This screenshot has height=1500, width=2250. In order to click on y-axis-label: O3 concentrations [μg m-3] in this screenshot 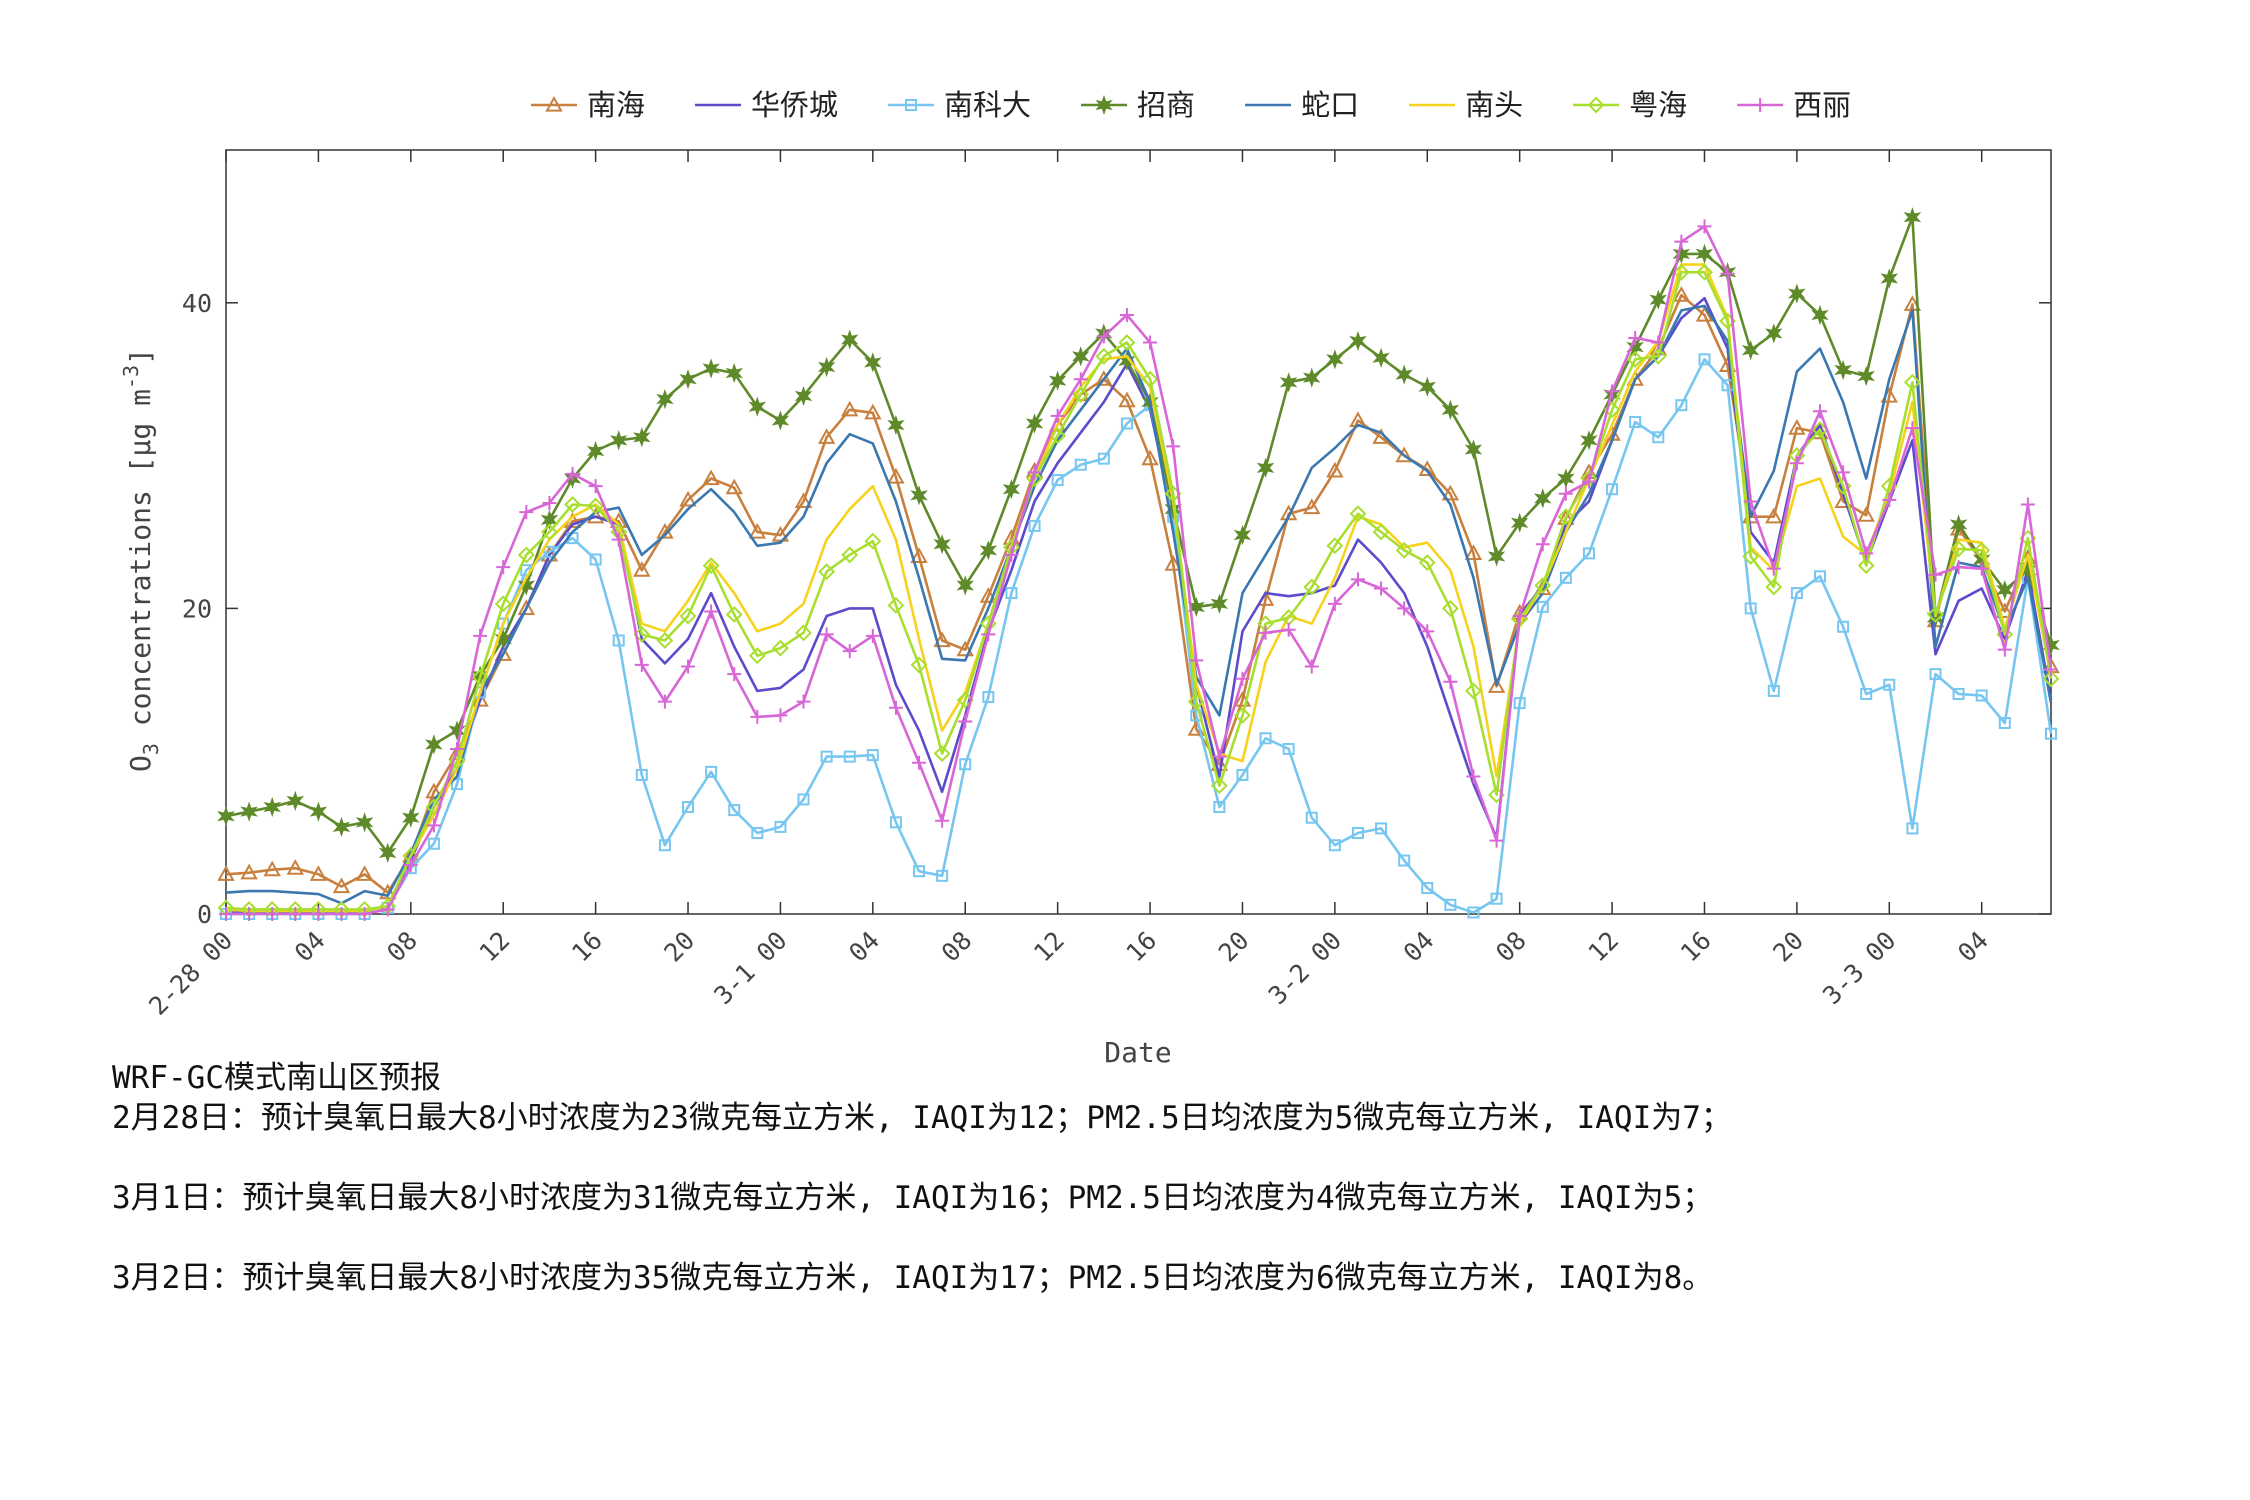, I will do `click(141, 560)`.